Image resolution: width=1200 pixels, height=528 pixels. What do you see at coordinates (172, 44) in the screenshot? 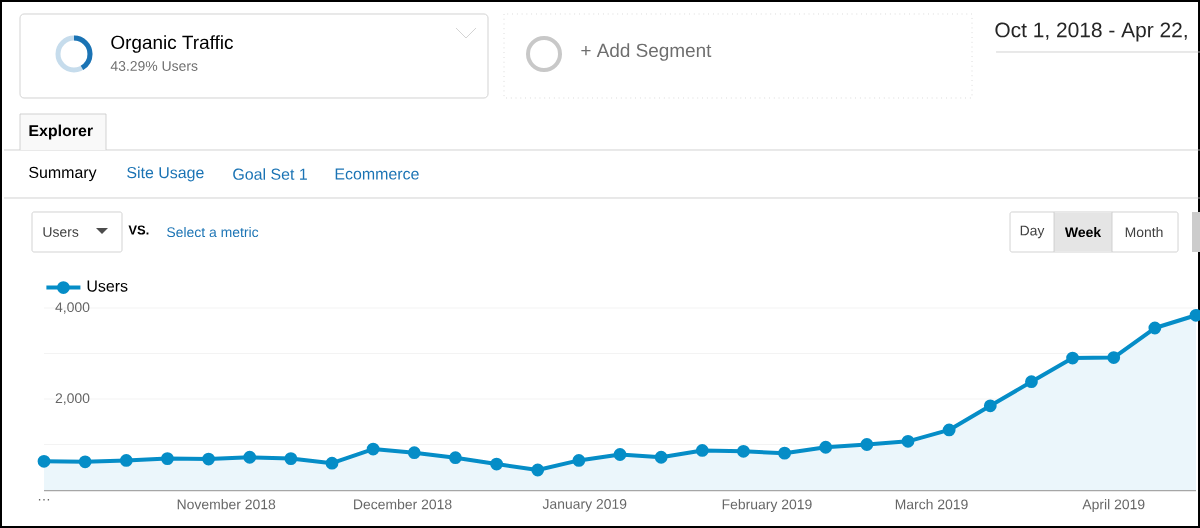
I see `text: Organic Traffic` at bounding box center [172, 44].